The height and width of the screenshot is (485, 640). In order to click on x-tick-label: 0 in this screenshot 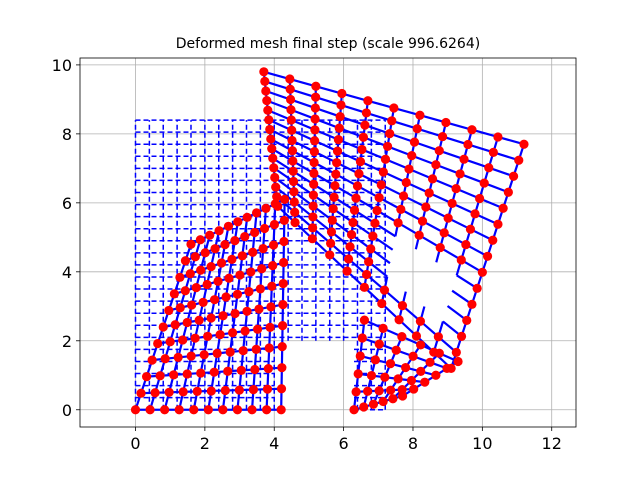, I will do `click(135, 443)`.